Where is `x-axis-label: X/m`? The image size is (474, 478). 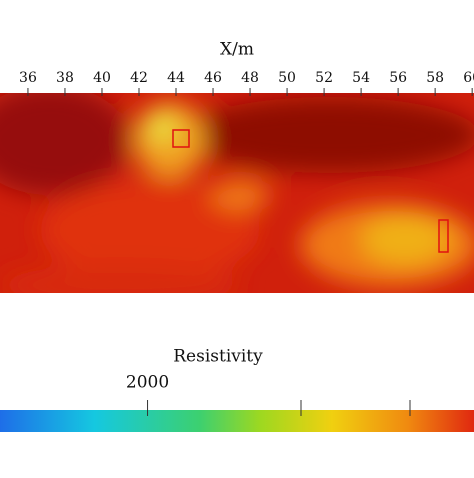
x-axis-label: X/m is located at coordinates (237, 50).